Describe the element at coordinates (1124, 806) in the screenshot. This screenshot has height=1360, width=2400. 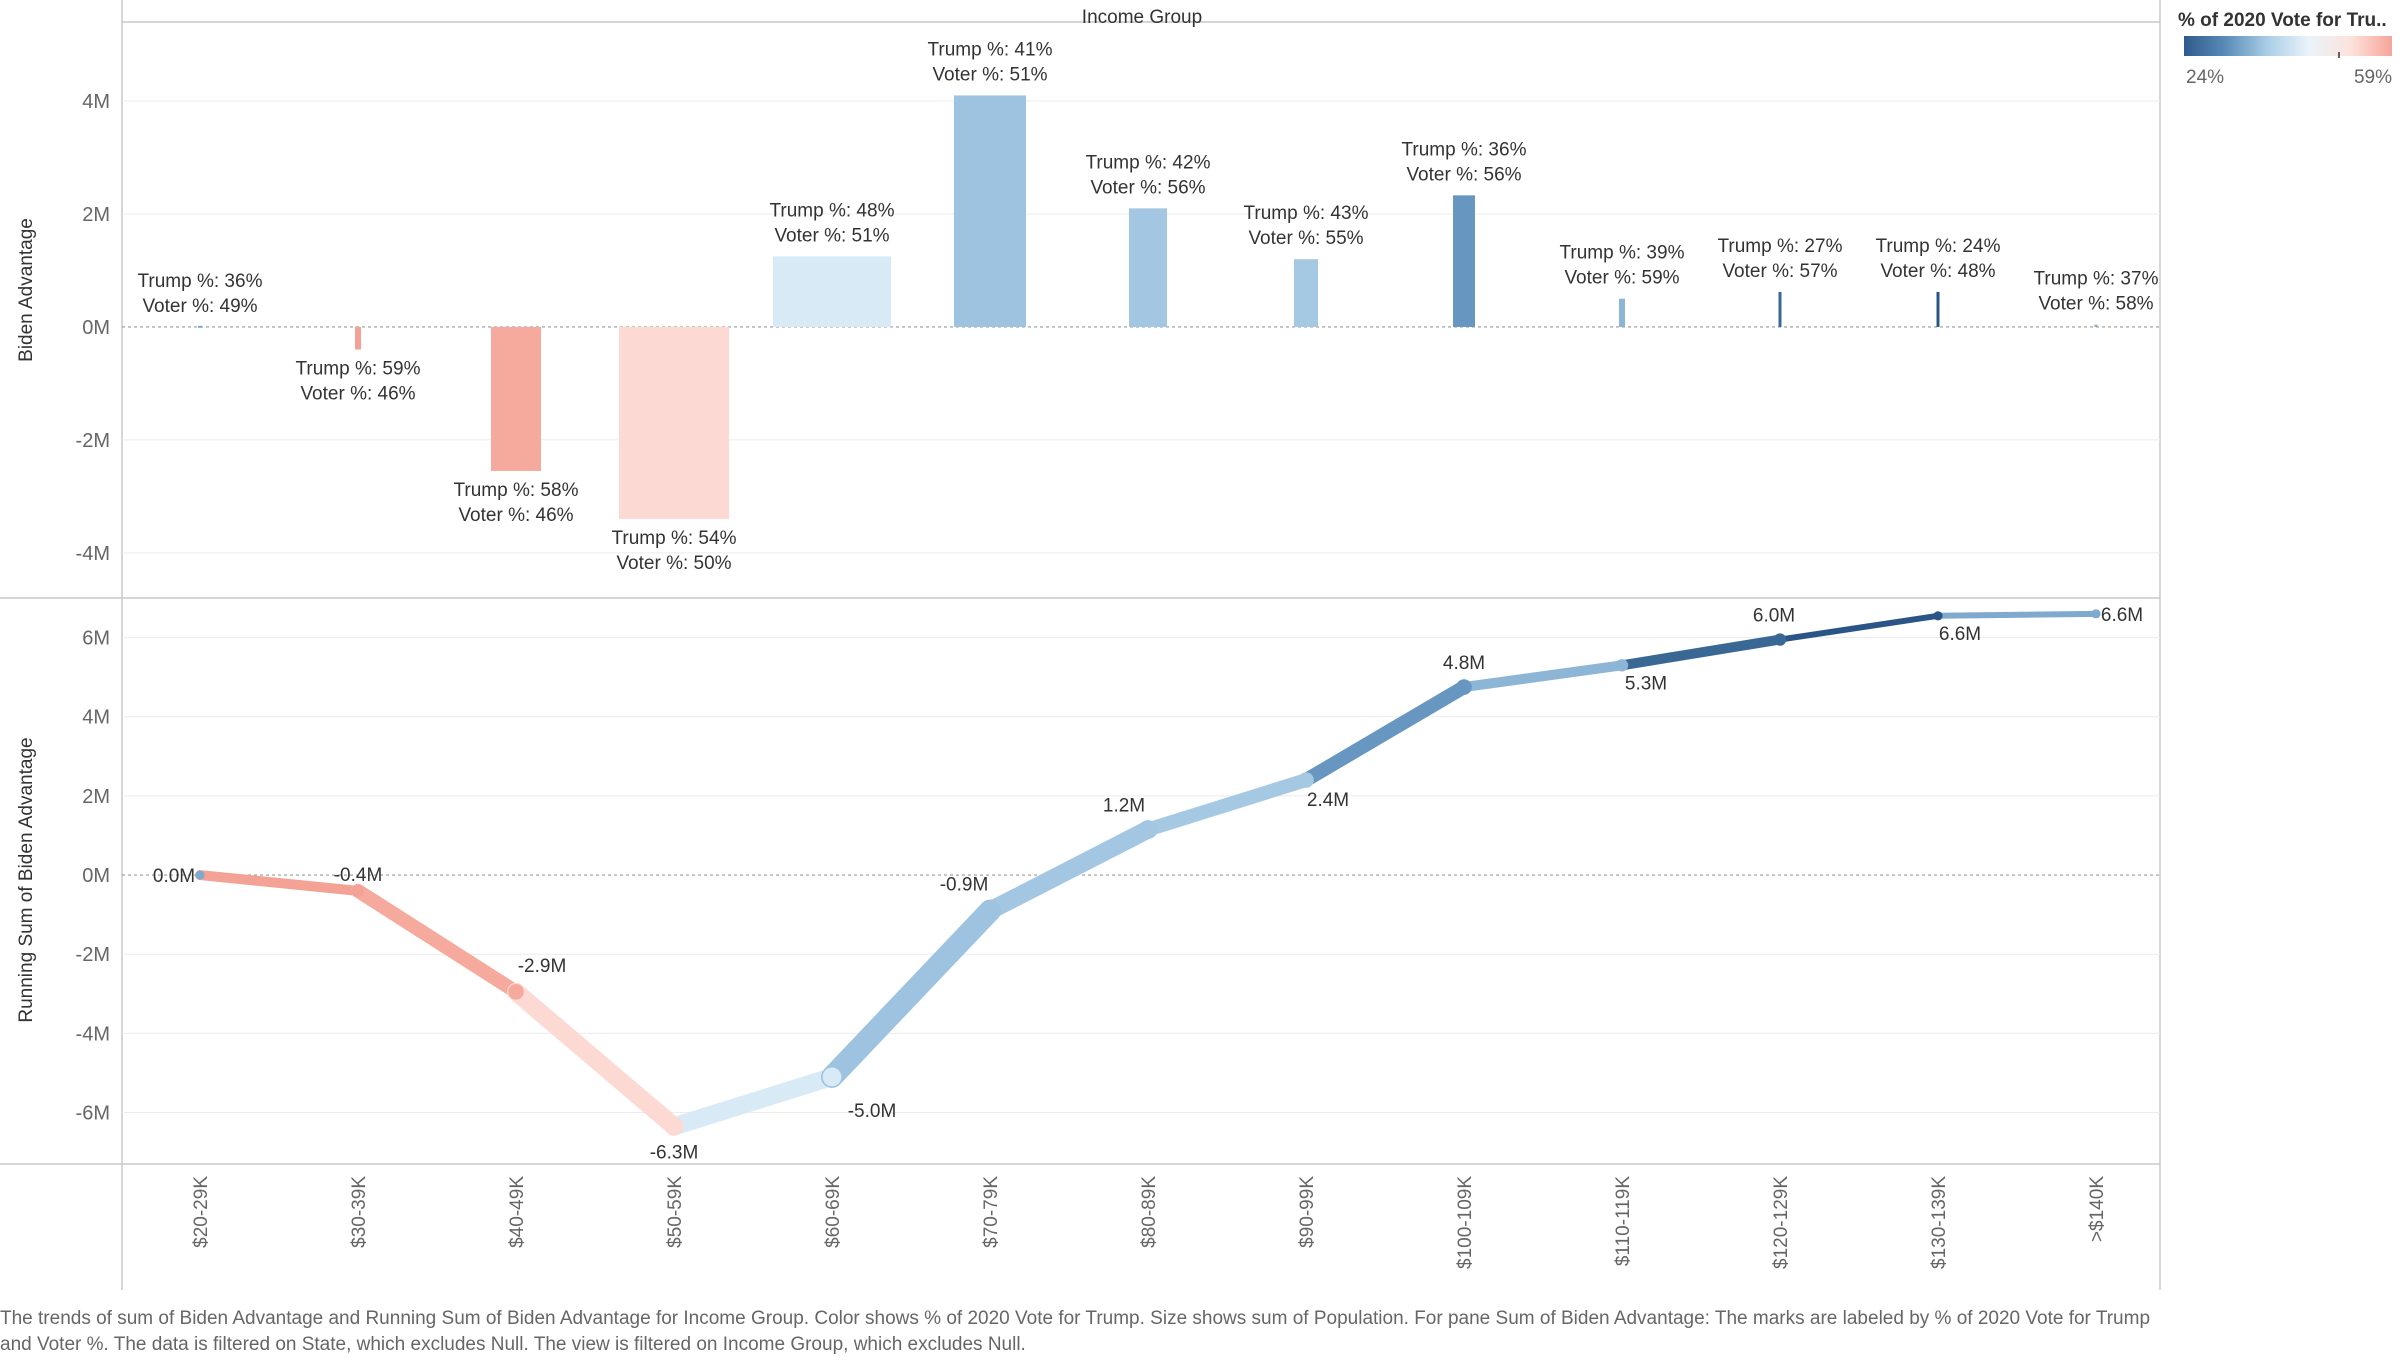
I see `line-data-label: 1.2M` at that location.